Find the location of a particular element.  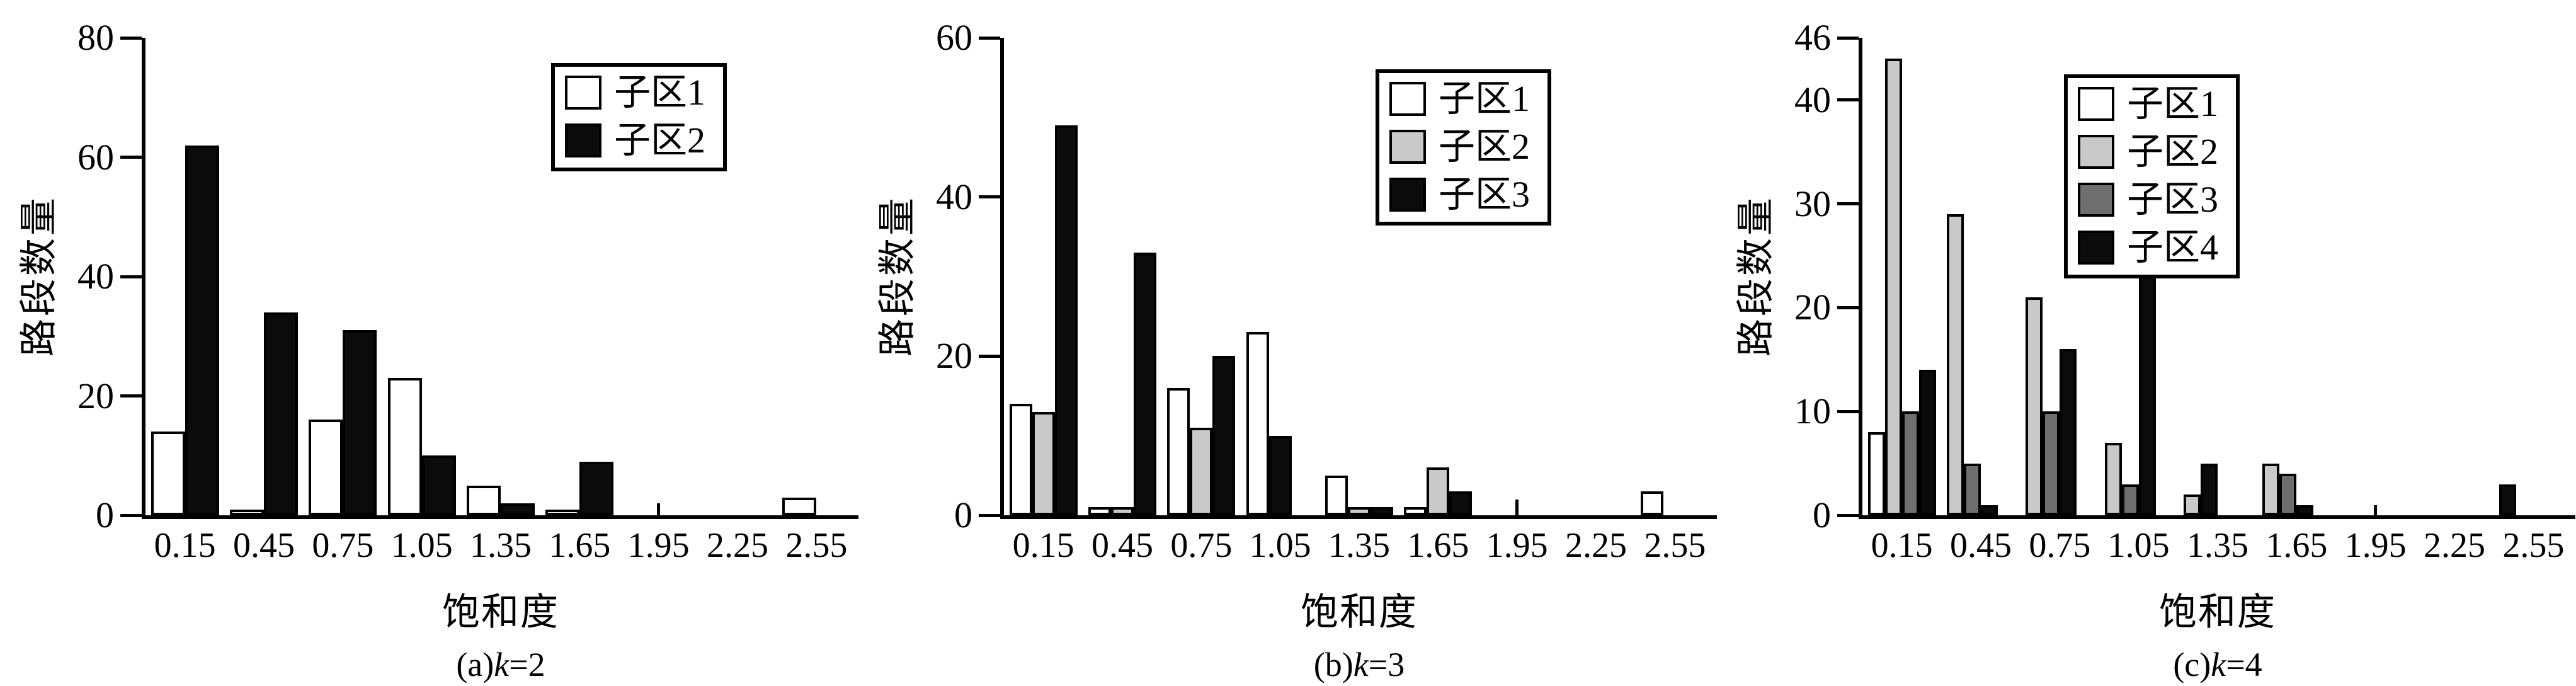

bar-子区2-0.15 is located at coordinates (1893, 286).